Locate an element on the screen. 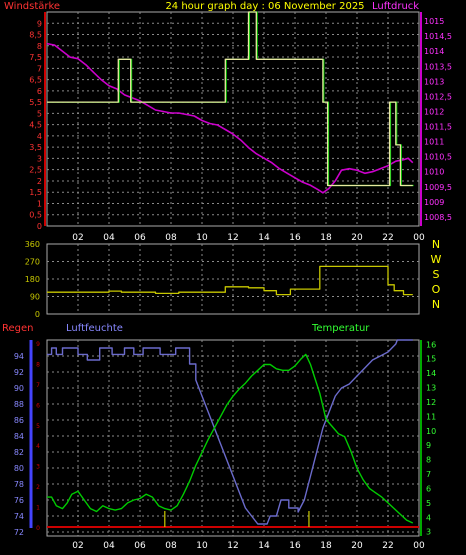 The image size is (466, 555). temperature-tick-label: 3 is located at coordinates (428, 532).